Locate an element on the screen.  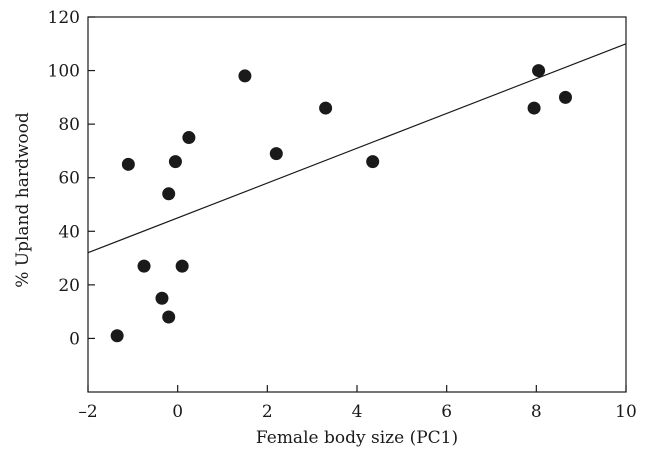
x-tick-label: 0 is located at coordinates (177, 412).